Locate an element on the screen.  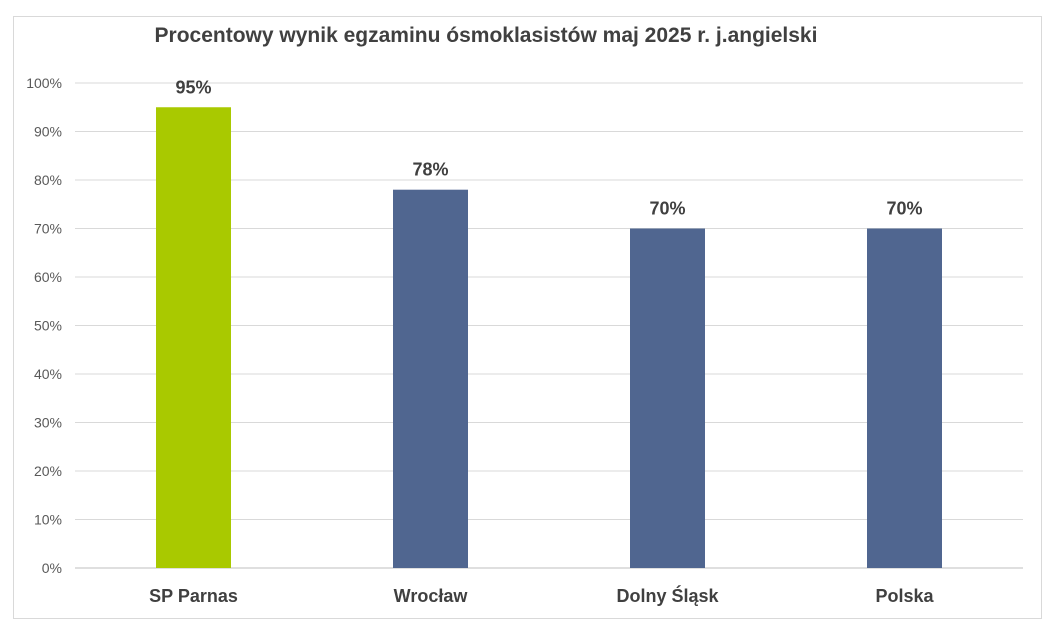
y-tick-label: 40% is located at coordinates (48, 374).